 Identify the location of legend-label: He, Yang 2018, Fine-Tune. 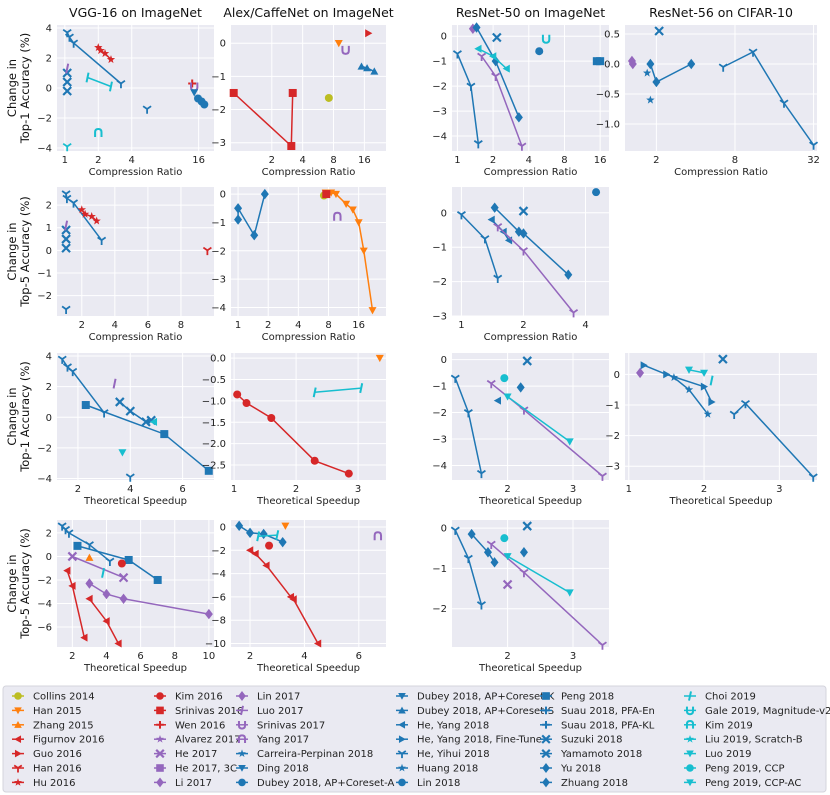
(479, 740).